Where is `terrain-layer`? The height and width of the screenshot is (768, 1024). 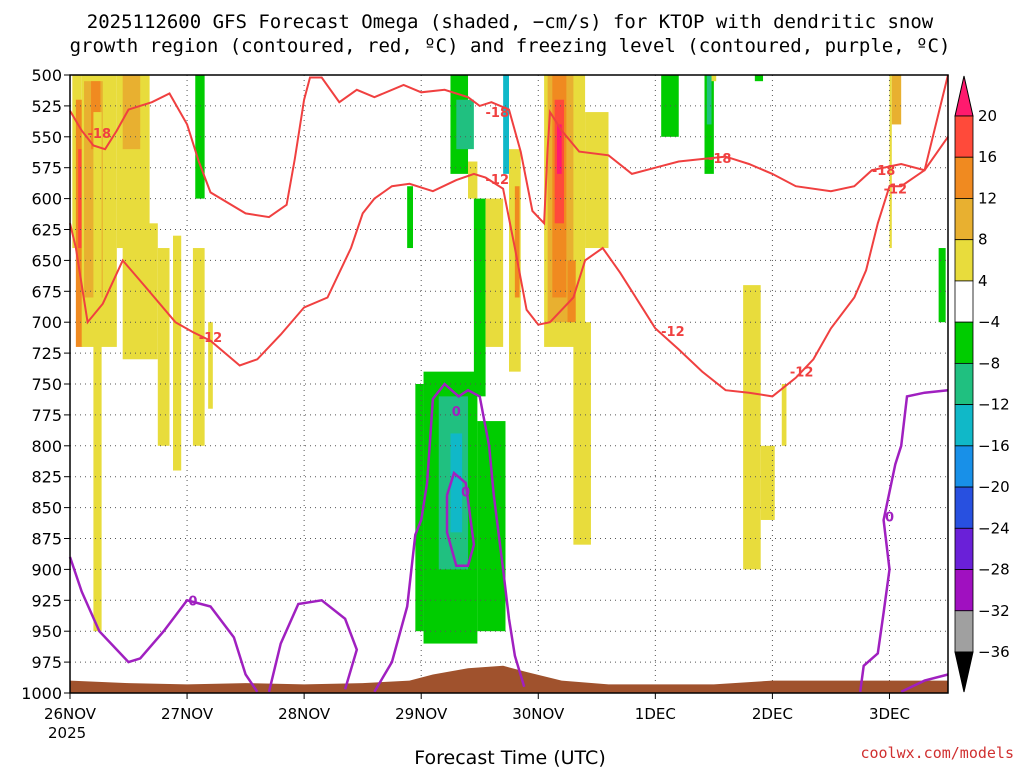
terrain-layer is located at coordinates (509, 679).